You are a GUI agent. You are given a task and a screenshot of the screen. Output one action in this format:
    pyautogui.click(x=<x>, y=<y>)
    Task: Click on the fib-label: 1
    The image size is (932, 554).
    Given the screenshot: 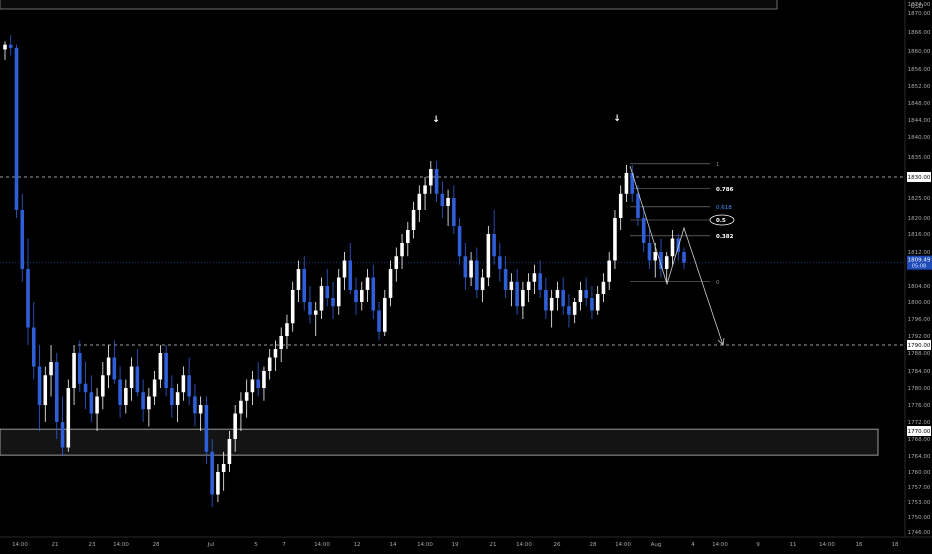 What is the action you would take?
    pyautogui.click(x=718, y=165)
    